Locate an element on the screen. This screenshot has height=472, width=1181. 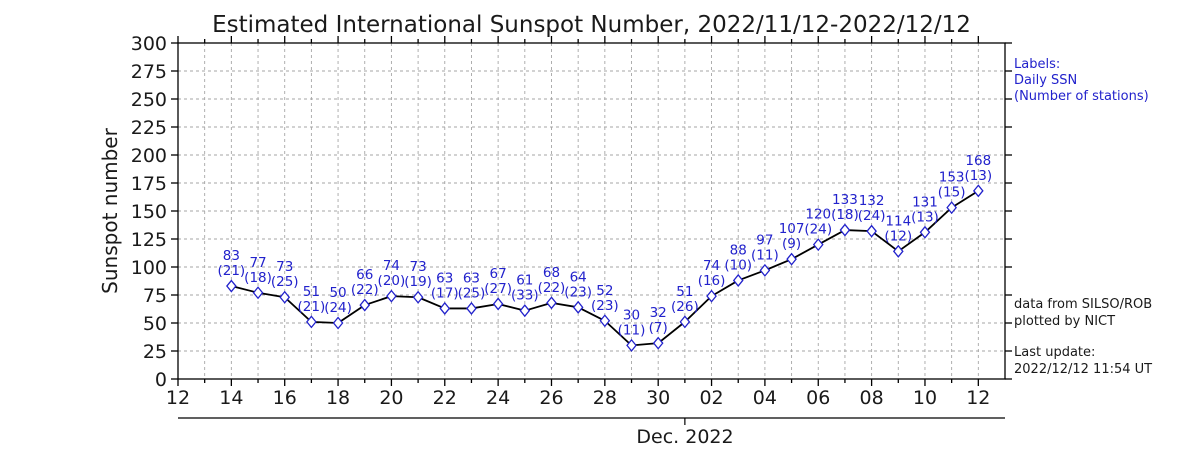
x-tick-label: 24 is located at coordinates (498, 398).